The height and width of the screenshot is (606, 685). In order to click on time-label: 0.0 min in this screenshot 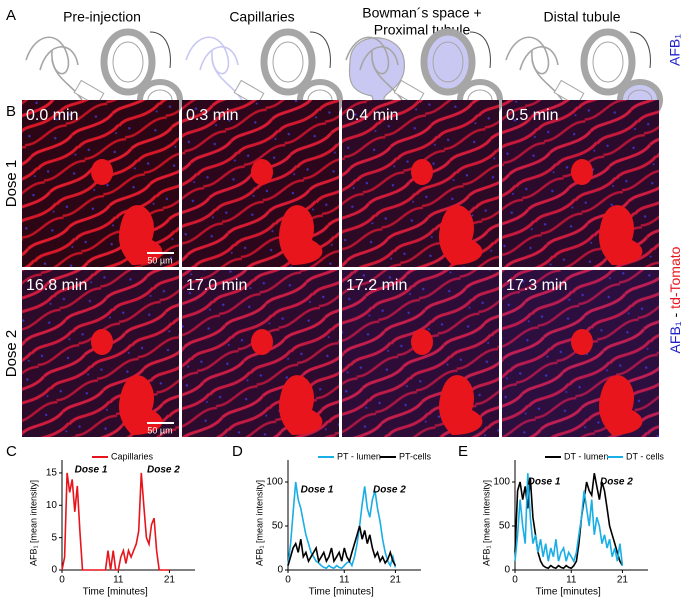, I will do `click(52, 115)`.